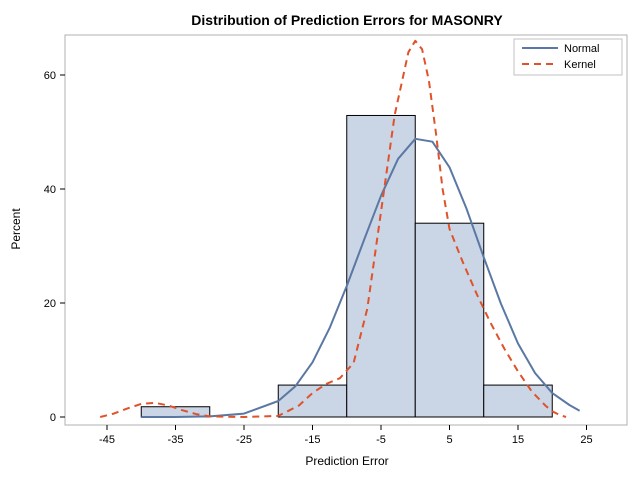 This screenshot has width=640, height=480. Describe the element at coordinates (381, 440) in the screenshot. I see `x-tick-label: -5` at that location.